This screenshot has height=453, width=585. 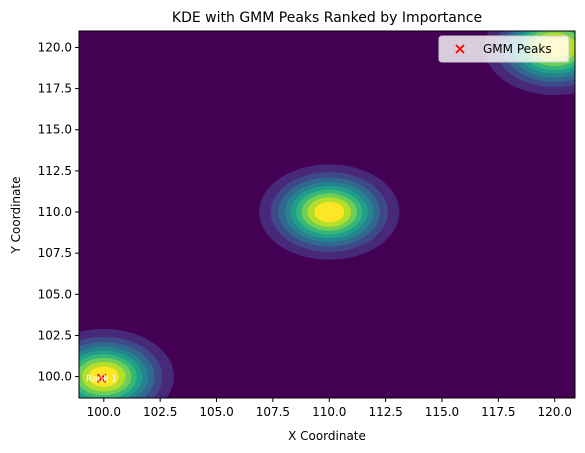 What do you see at coordinates (442, 412) in the screenshot?
I see `x-tick-label: 115.0` at bounding box center [442, 412].